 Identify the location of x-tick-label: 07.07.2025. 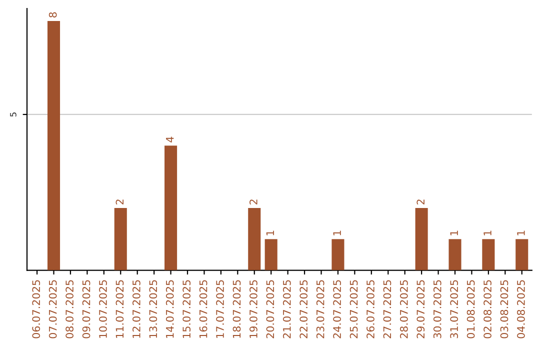
(52, 309).